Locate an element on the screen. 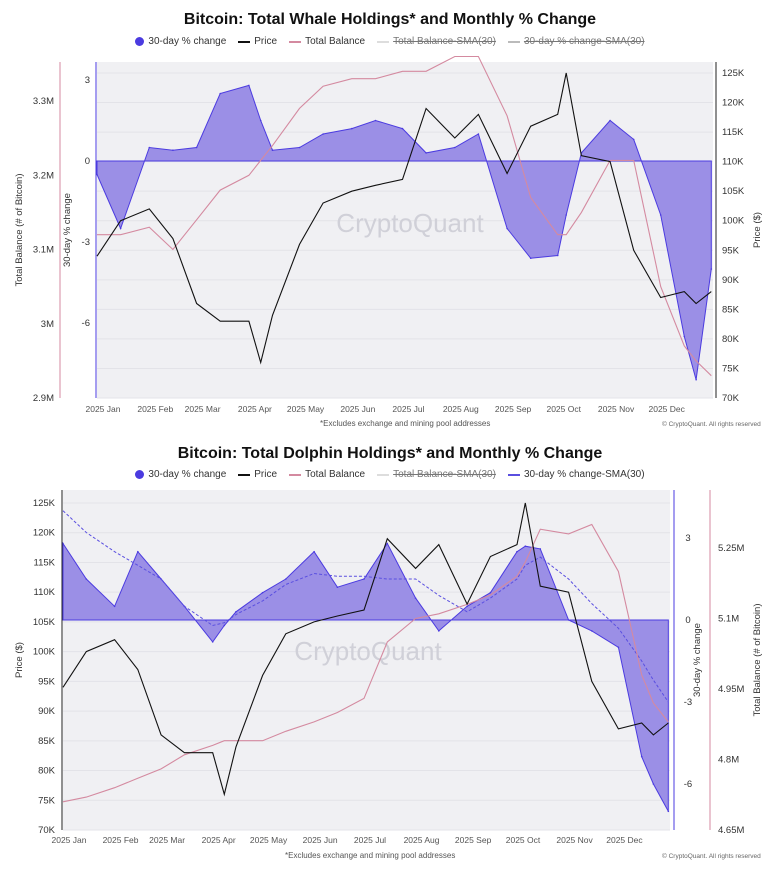 The image size is (780, 870). balance-tick-label: 4.65M is located at coordinates (731, 830).